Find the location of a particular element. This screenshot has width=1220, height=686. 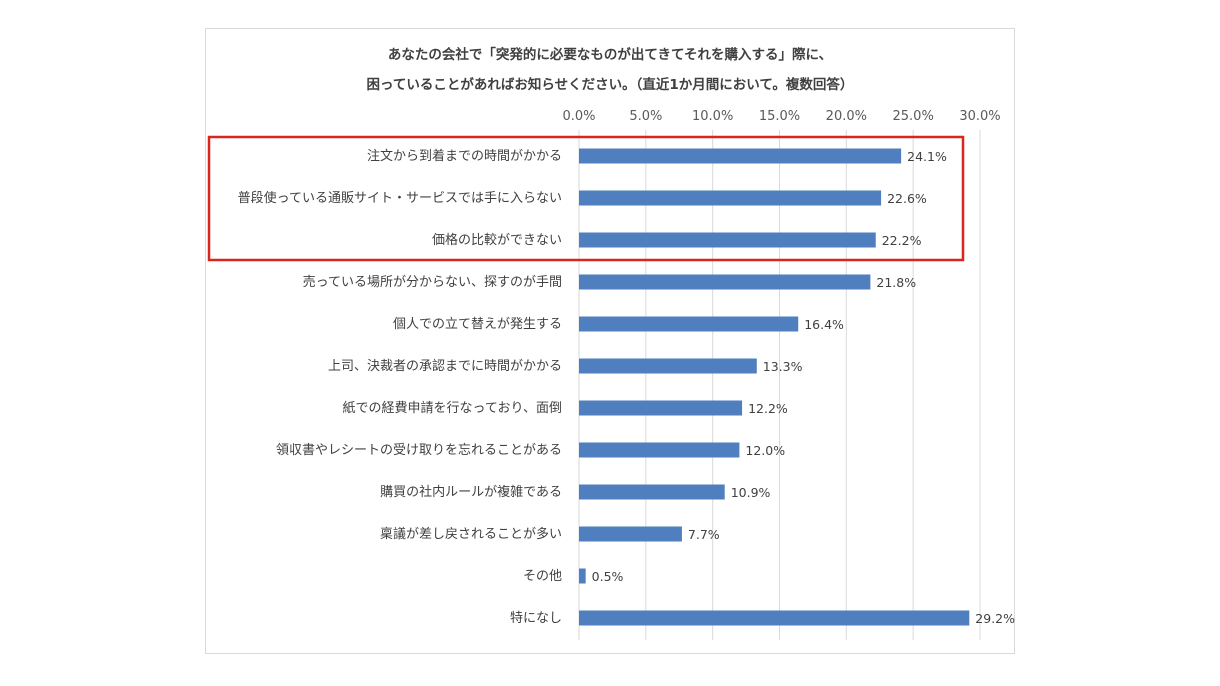

chart-title-line-2: 困っていることがあればお知らせください。（直近1か月間において。複数回答） is located at coordinates (610, 85).